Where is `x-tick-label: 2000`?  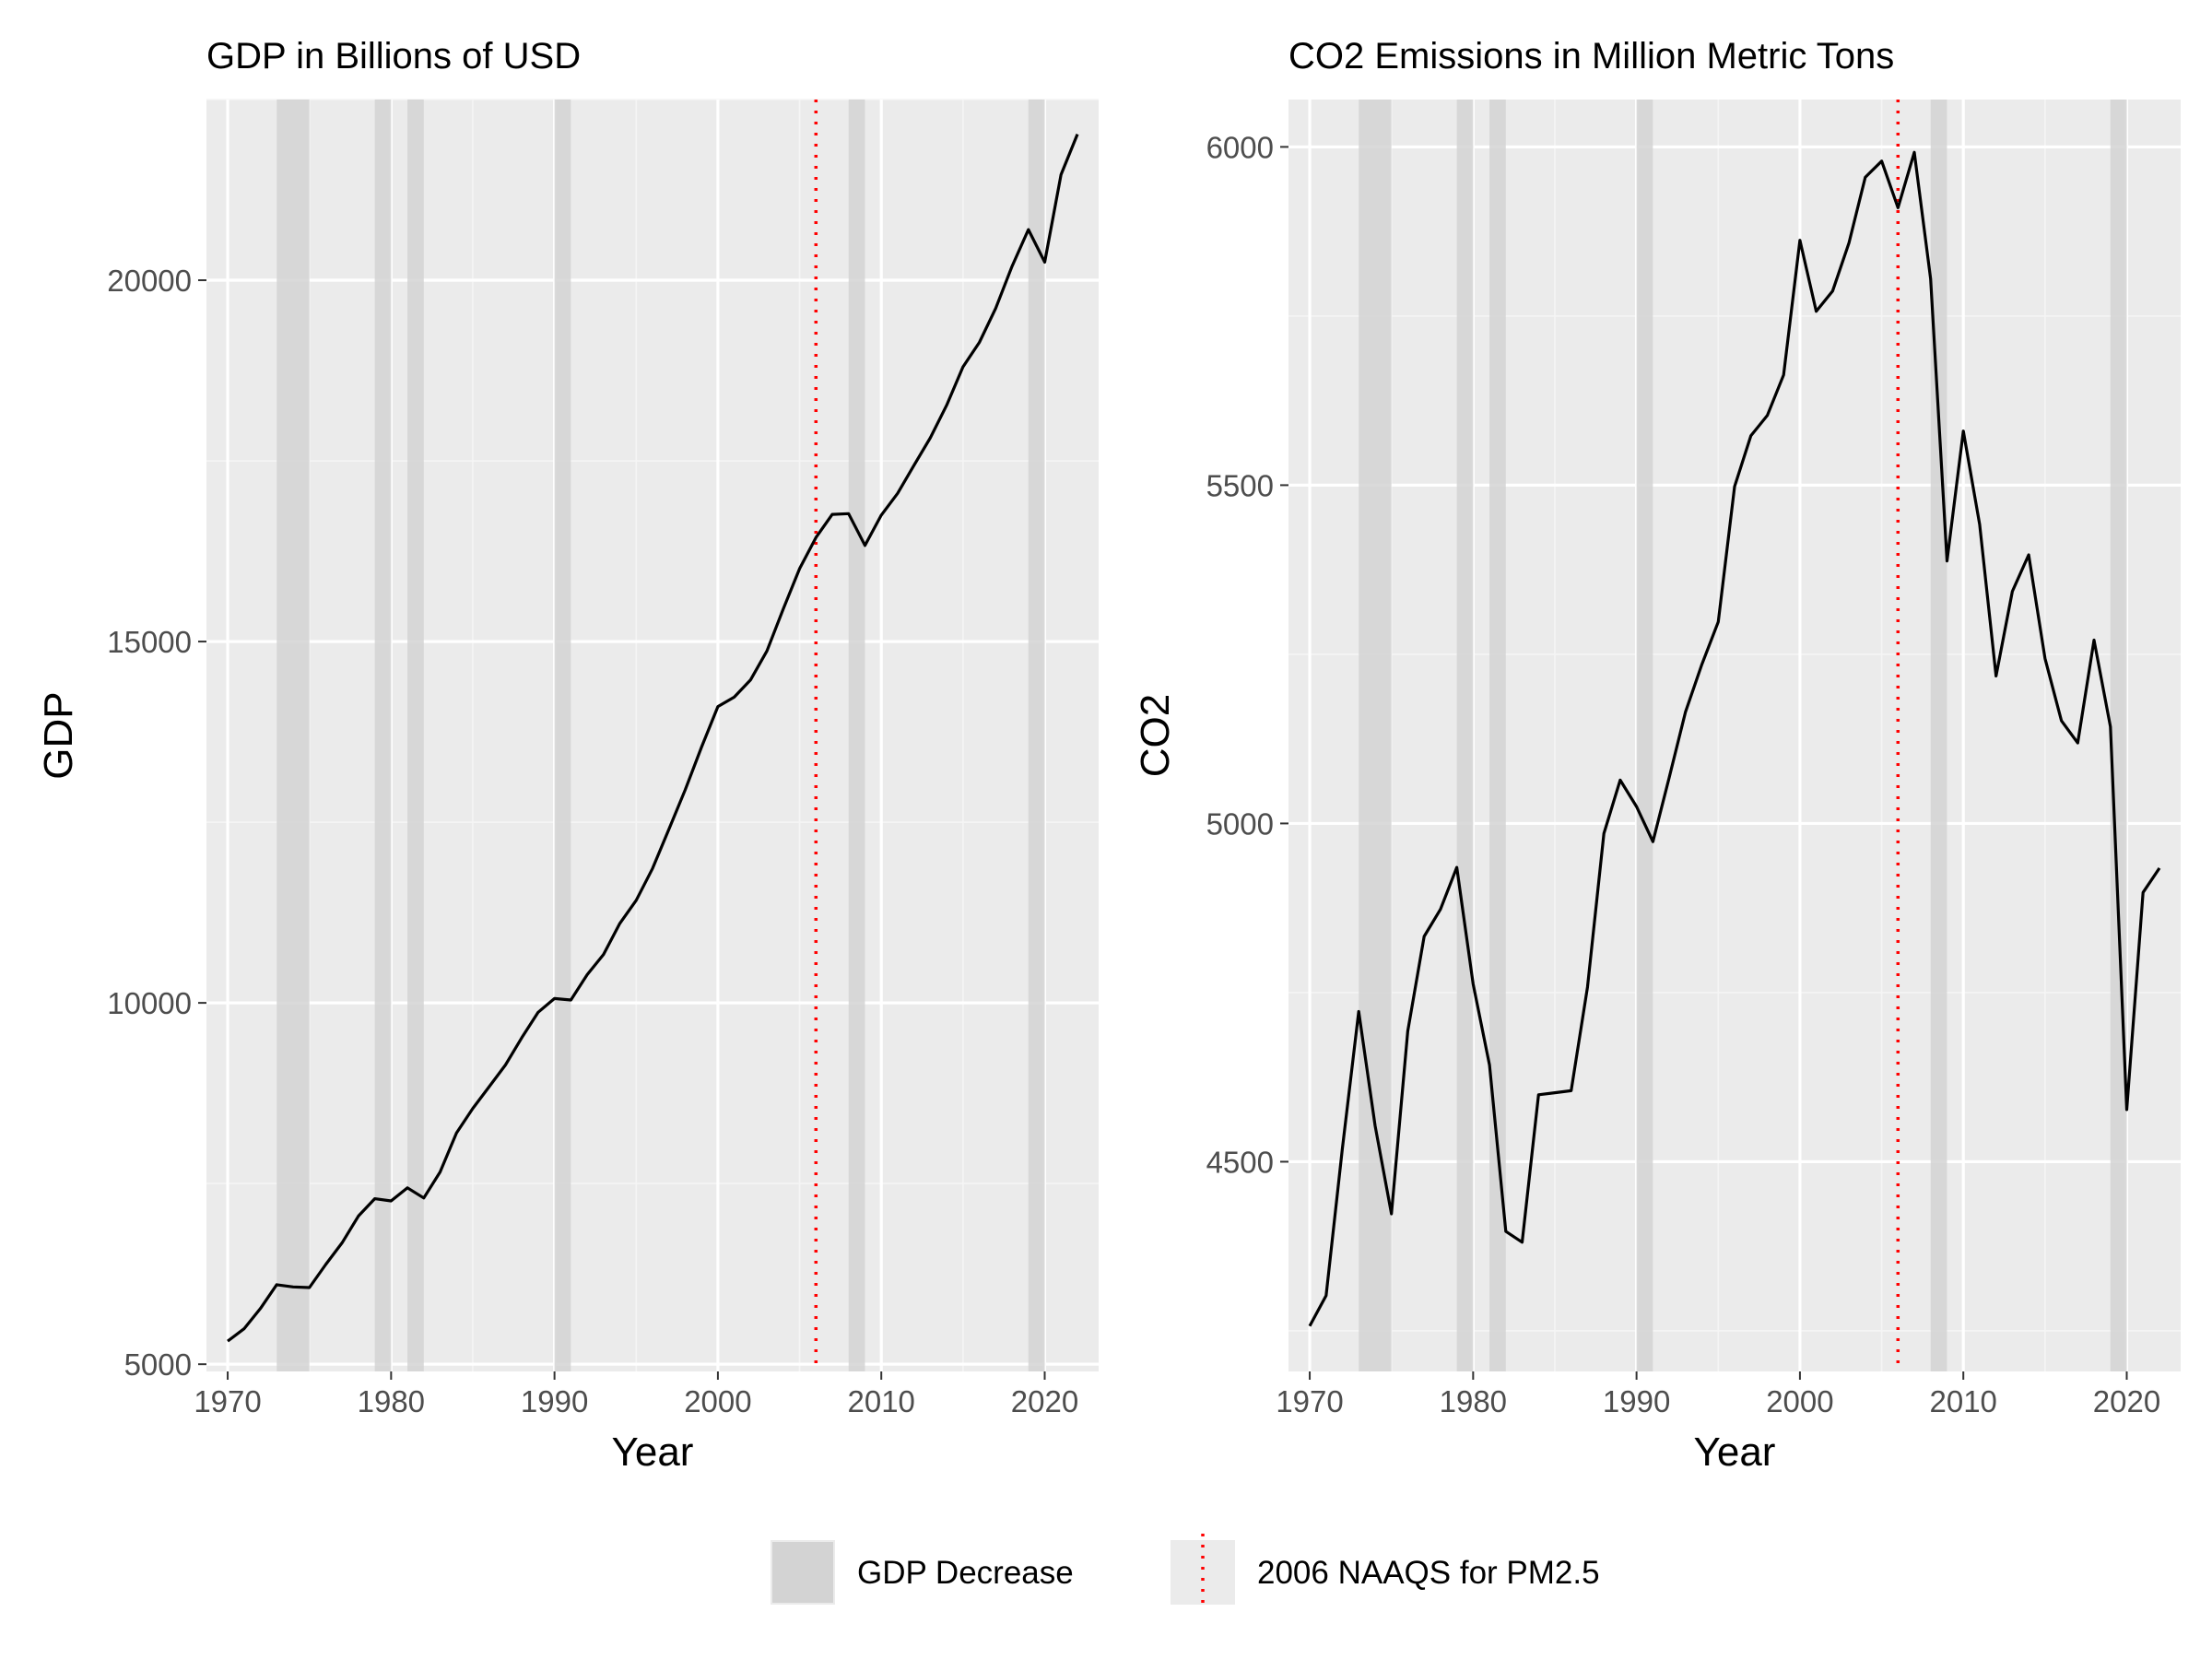 x-tick-label: 2000 is located at coordinates (717, 1401).